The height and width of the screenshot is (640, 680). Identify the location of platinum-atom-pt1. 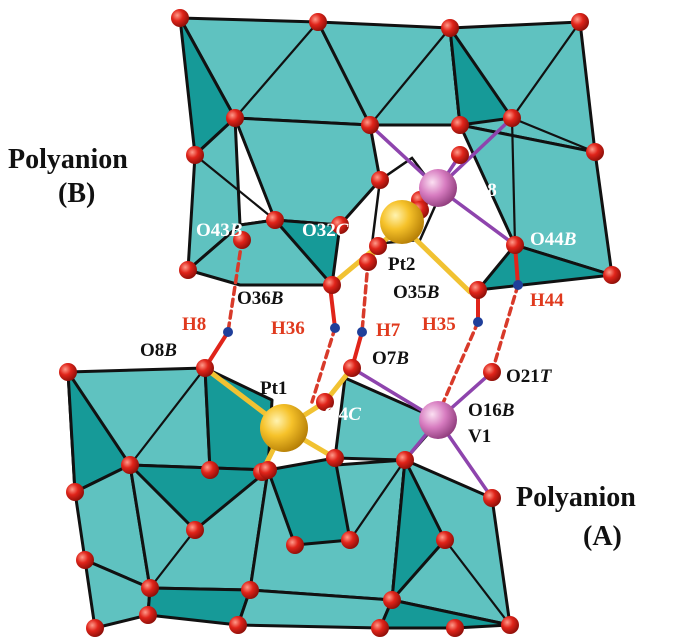
(284, 428).